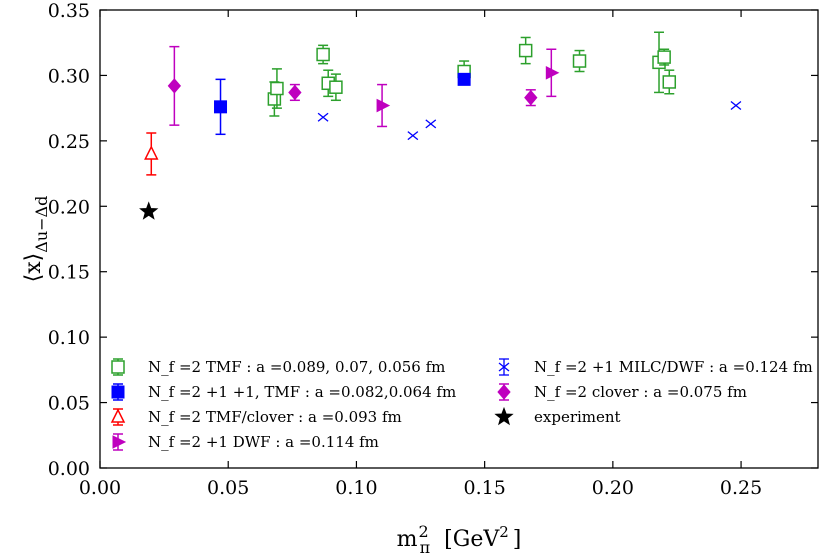 This screenshot has width=830, height=554. What do you see at coordinates (640, 392) in the screenshot?
I see `legend-label: N_f =2 clover : a =0.075 fm` at bounding box center [640, 392].